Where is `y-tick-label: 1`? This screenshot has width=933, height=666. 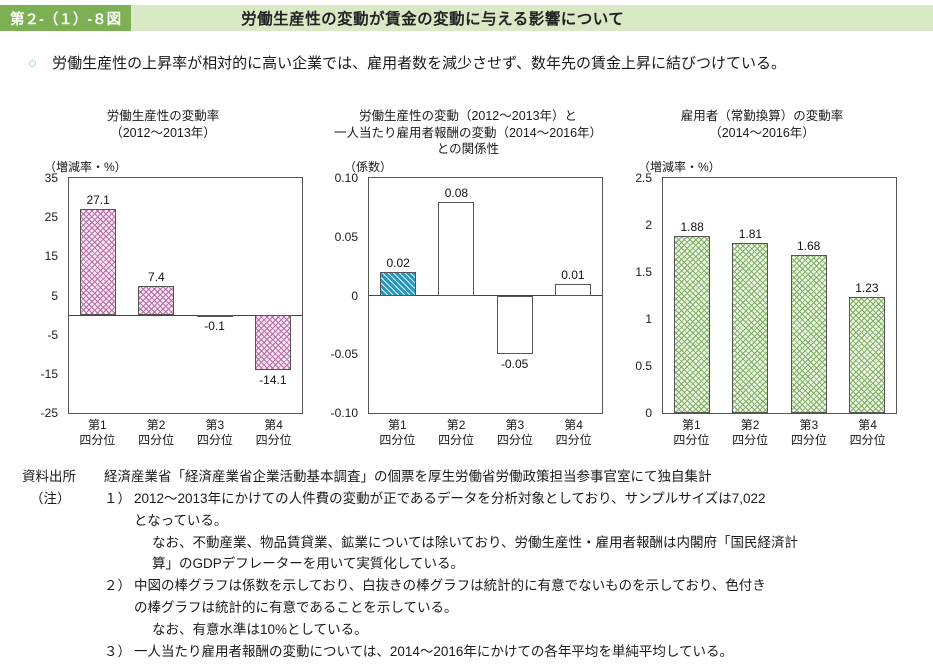 y-tick-label: 1 is located at coordinates (648, 319).